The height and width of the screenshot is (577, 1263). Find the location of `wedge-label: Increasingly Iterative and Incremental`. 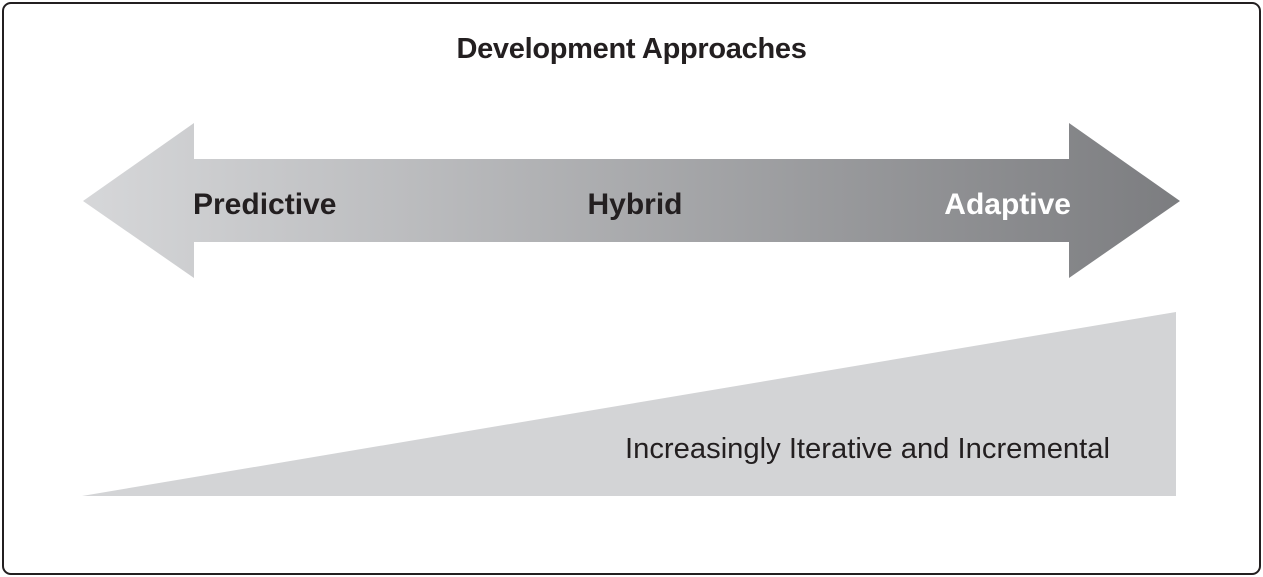

wedge-label: Increasingly Iterative and Incremental is located at coordinates (867, 449).